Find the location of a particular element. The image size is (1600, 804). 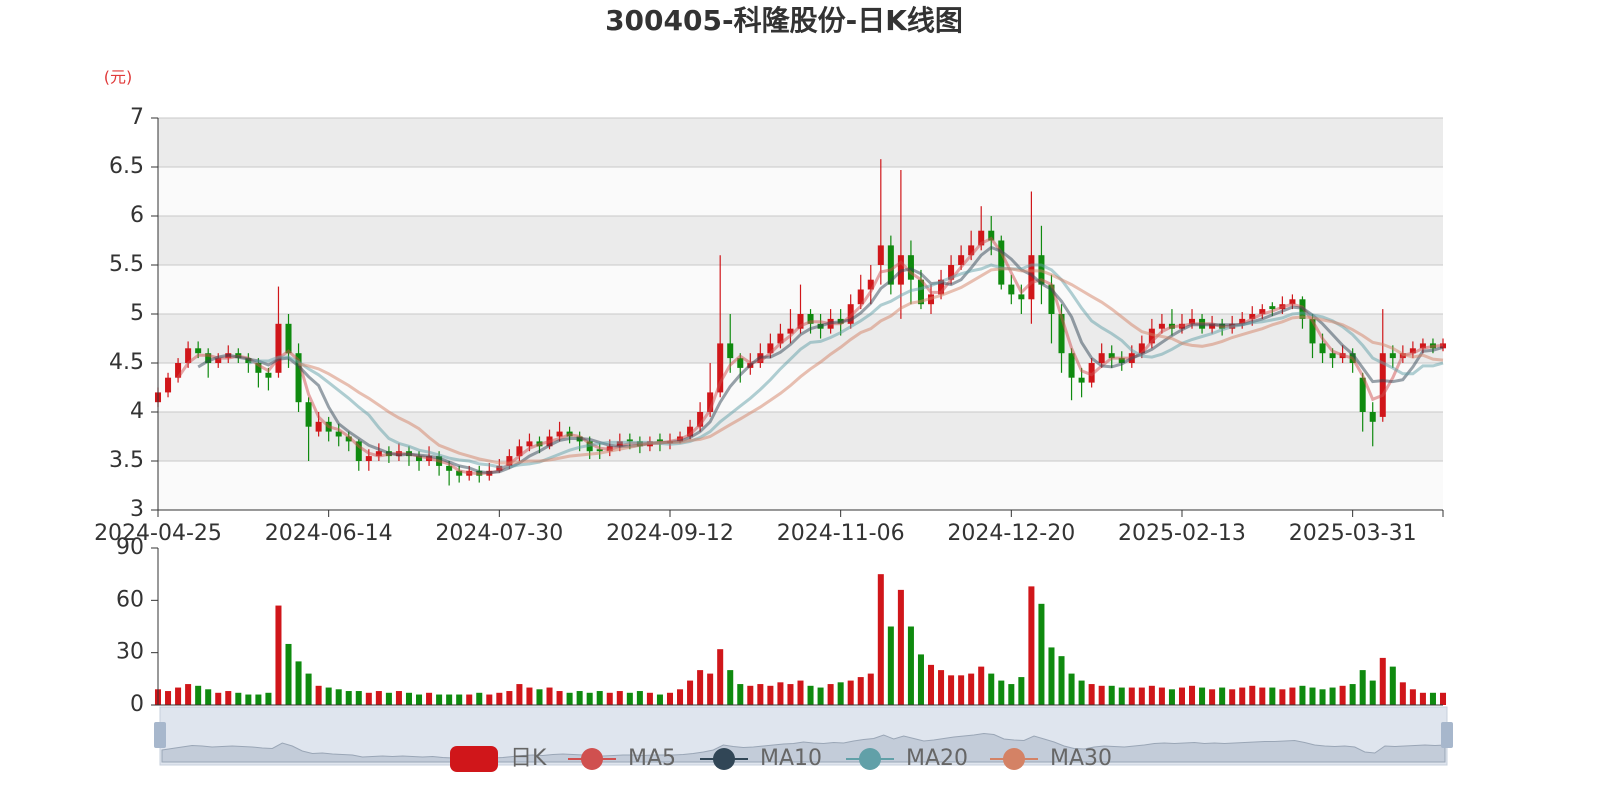

y-tick-label: 5.5 is located at coordinates (126, 264).